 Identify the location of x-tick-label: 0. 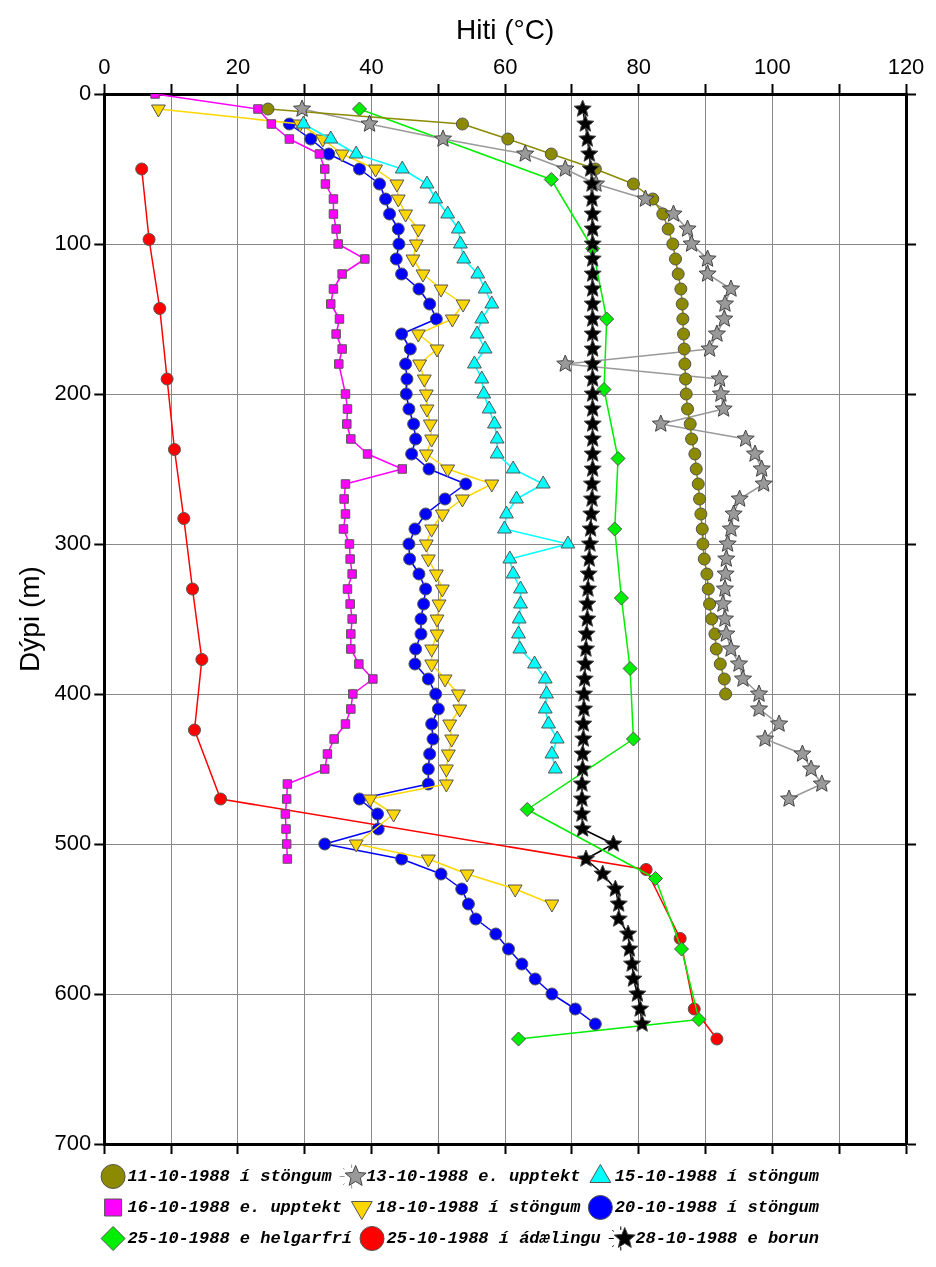
(104, 66).